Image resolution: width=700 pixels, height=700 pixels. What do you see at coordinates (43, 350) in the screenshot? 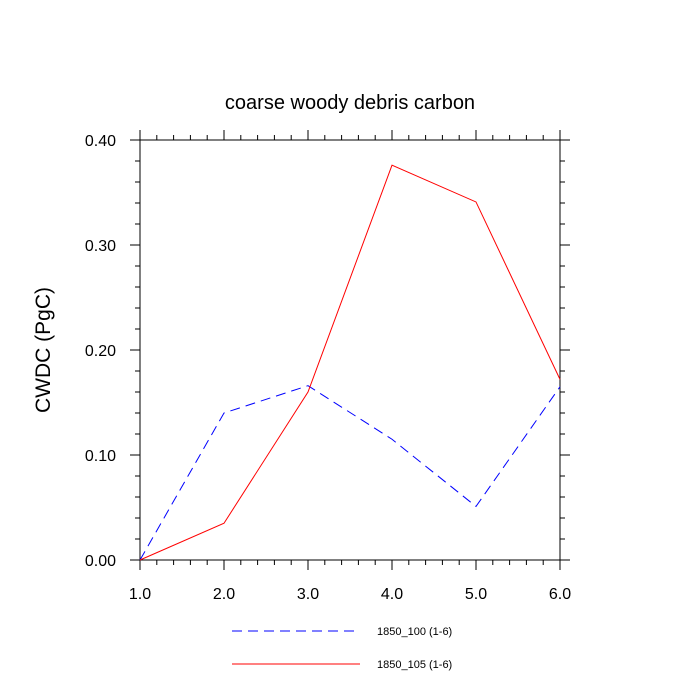
I see `y-axis-label: CWDC (PgC)` at bounding box center [43, 350].